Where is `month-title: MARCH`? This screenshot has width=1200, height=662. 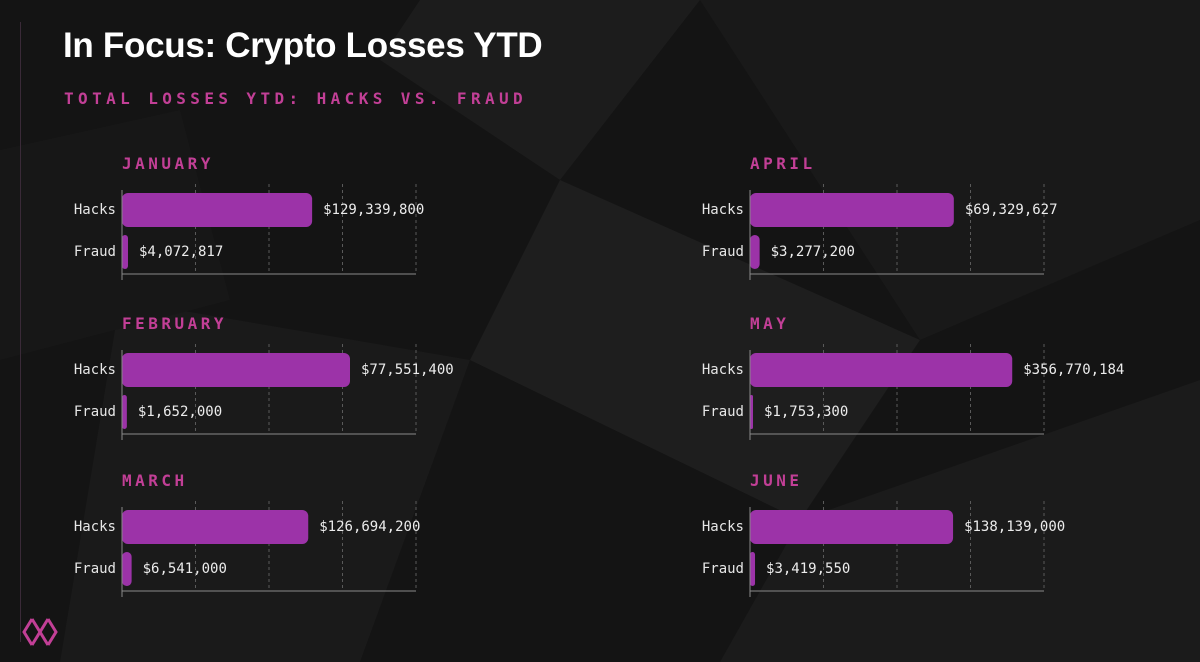 month-title: MARCH is located at coordinates (155, 480).